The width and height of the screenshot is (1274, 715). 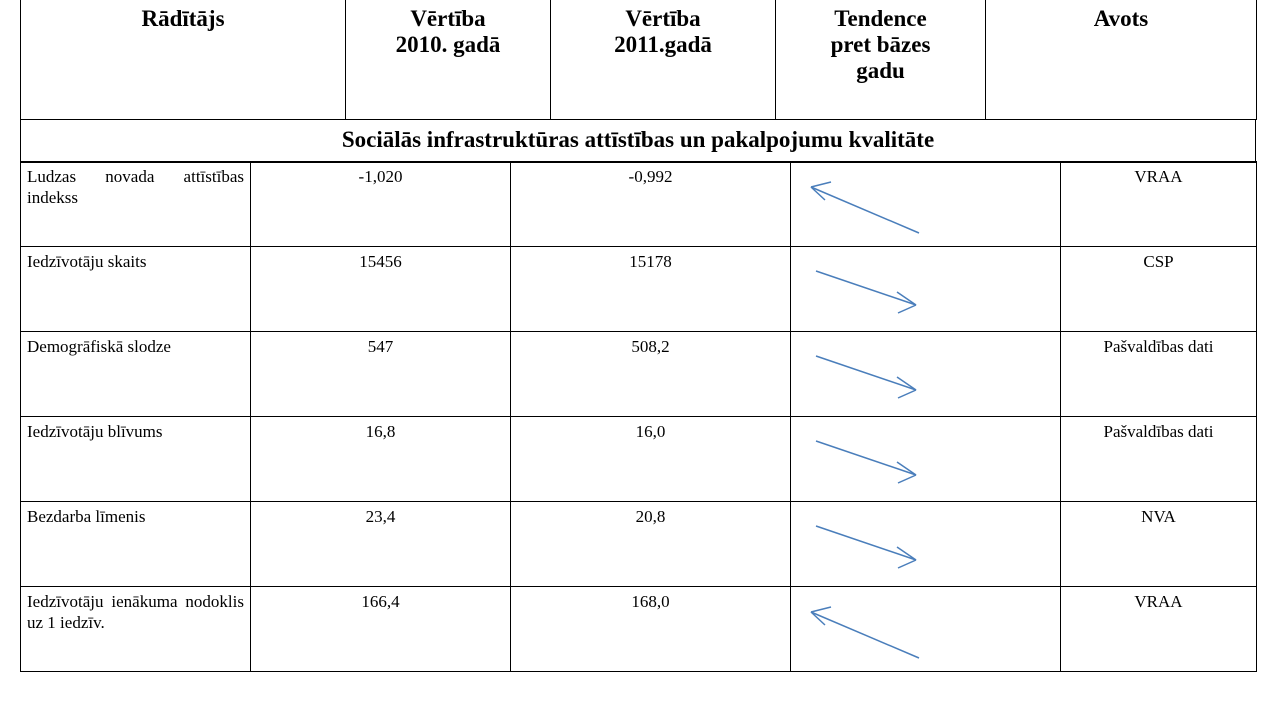 What do you see at coordinates (183, 60) in the screenshot?
I see `header-cell: Rādītājs` at bounding box center [183, 60].